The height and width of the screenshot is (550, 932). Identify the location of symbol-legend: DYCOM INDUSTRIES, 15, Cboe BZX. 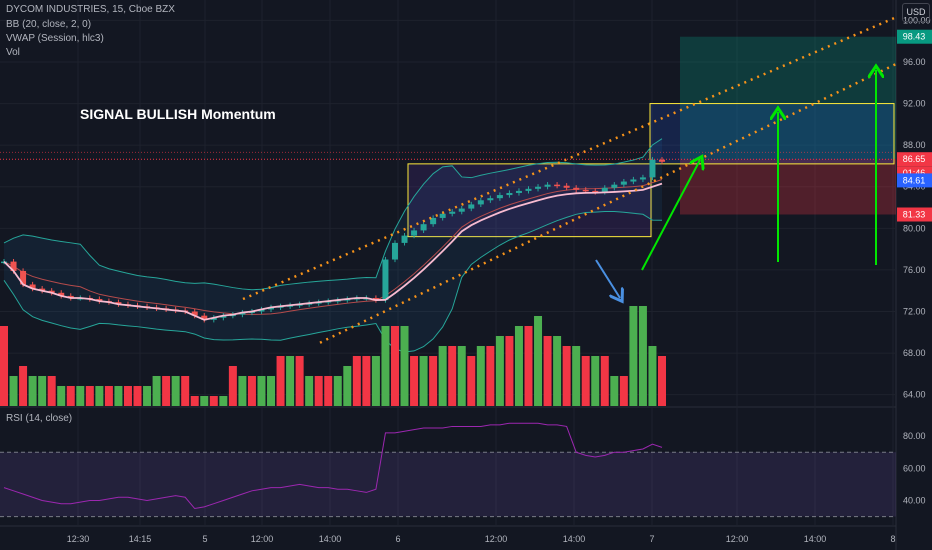
(90, 9).